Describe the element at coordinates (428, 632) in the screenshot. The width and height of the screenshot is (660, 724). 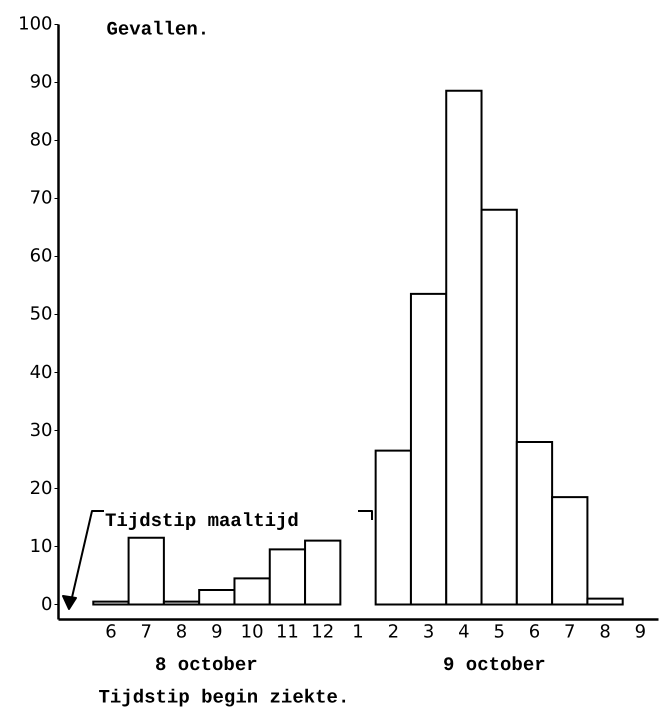
I see `x-tick-label: 3` at that location.